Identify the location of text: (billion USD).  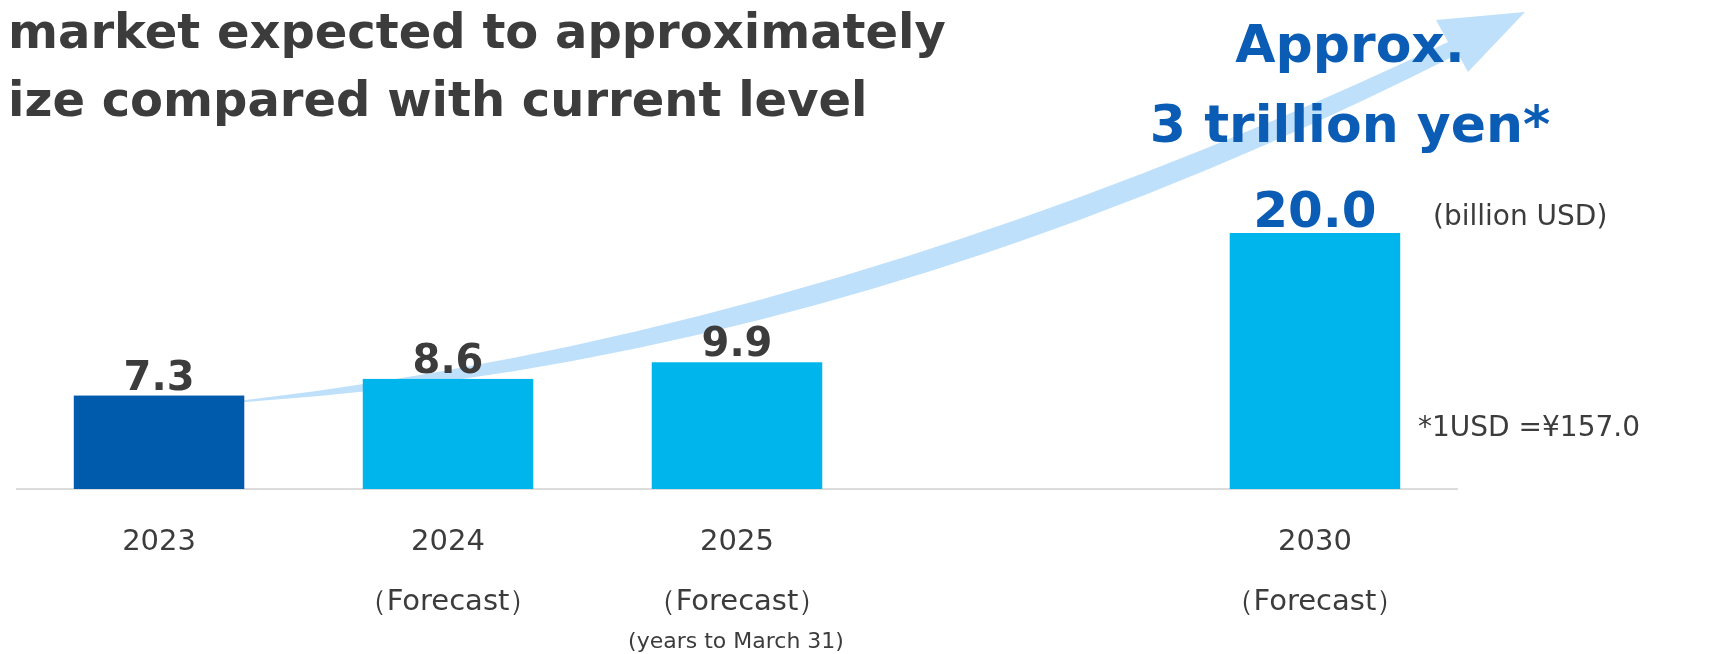
(1520, 215).